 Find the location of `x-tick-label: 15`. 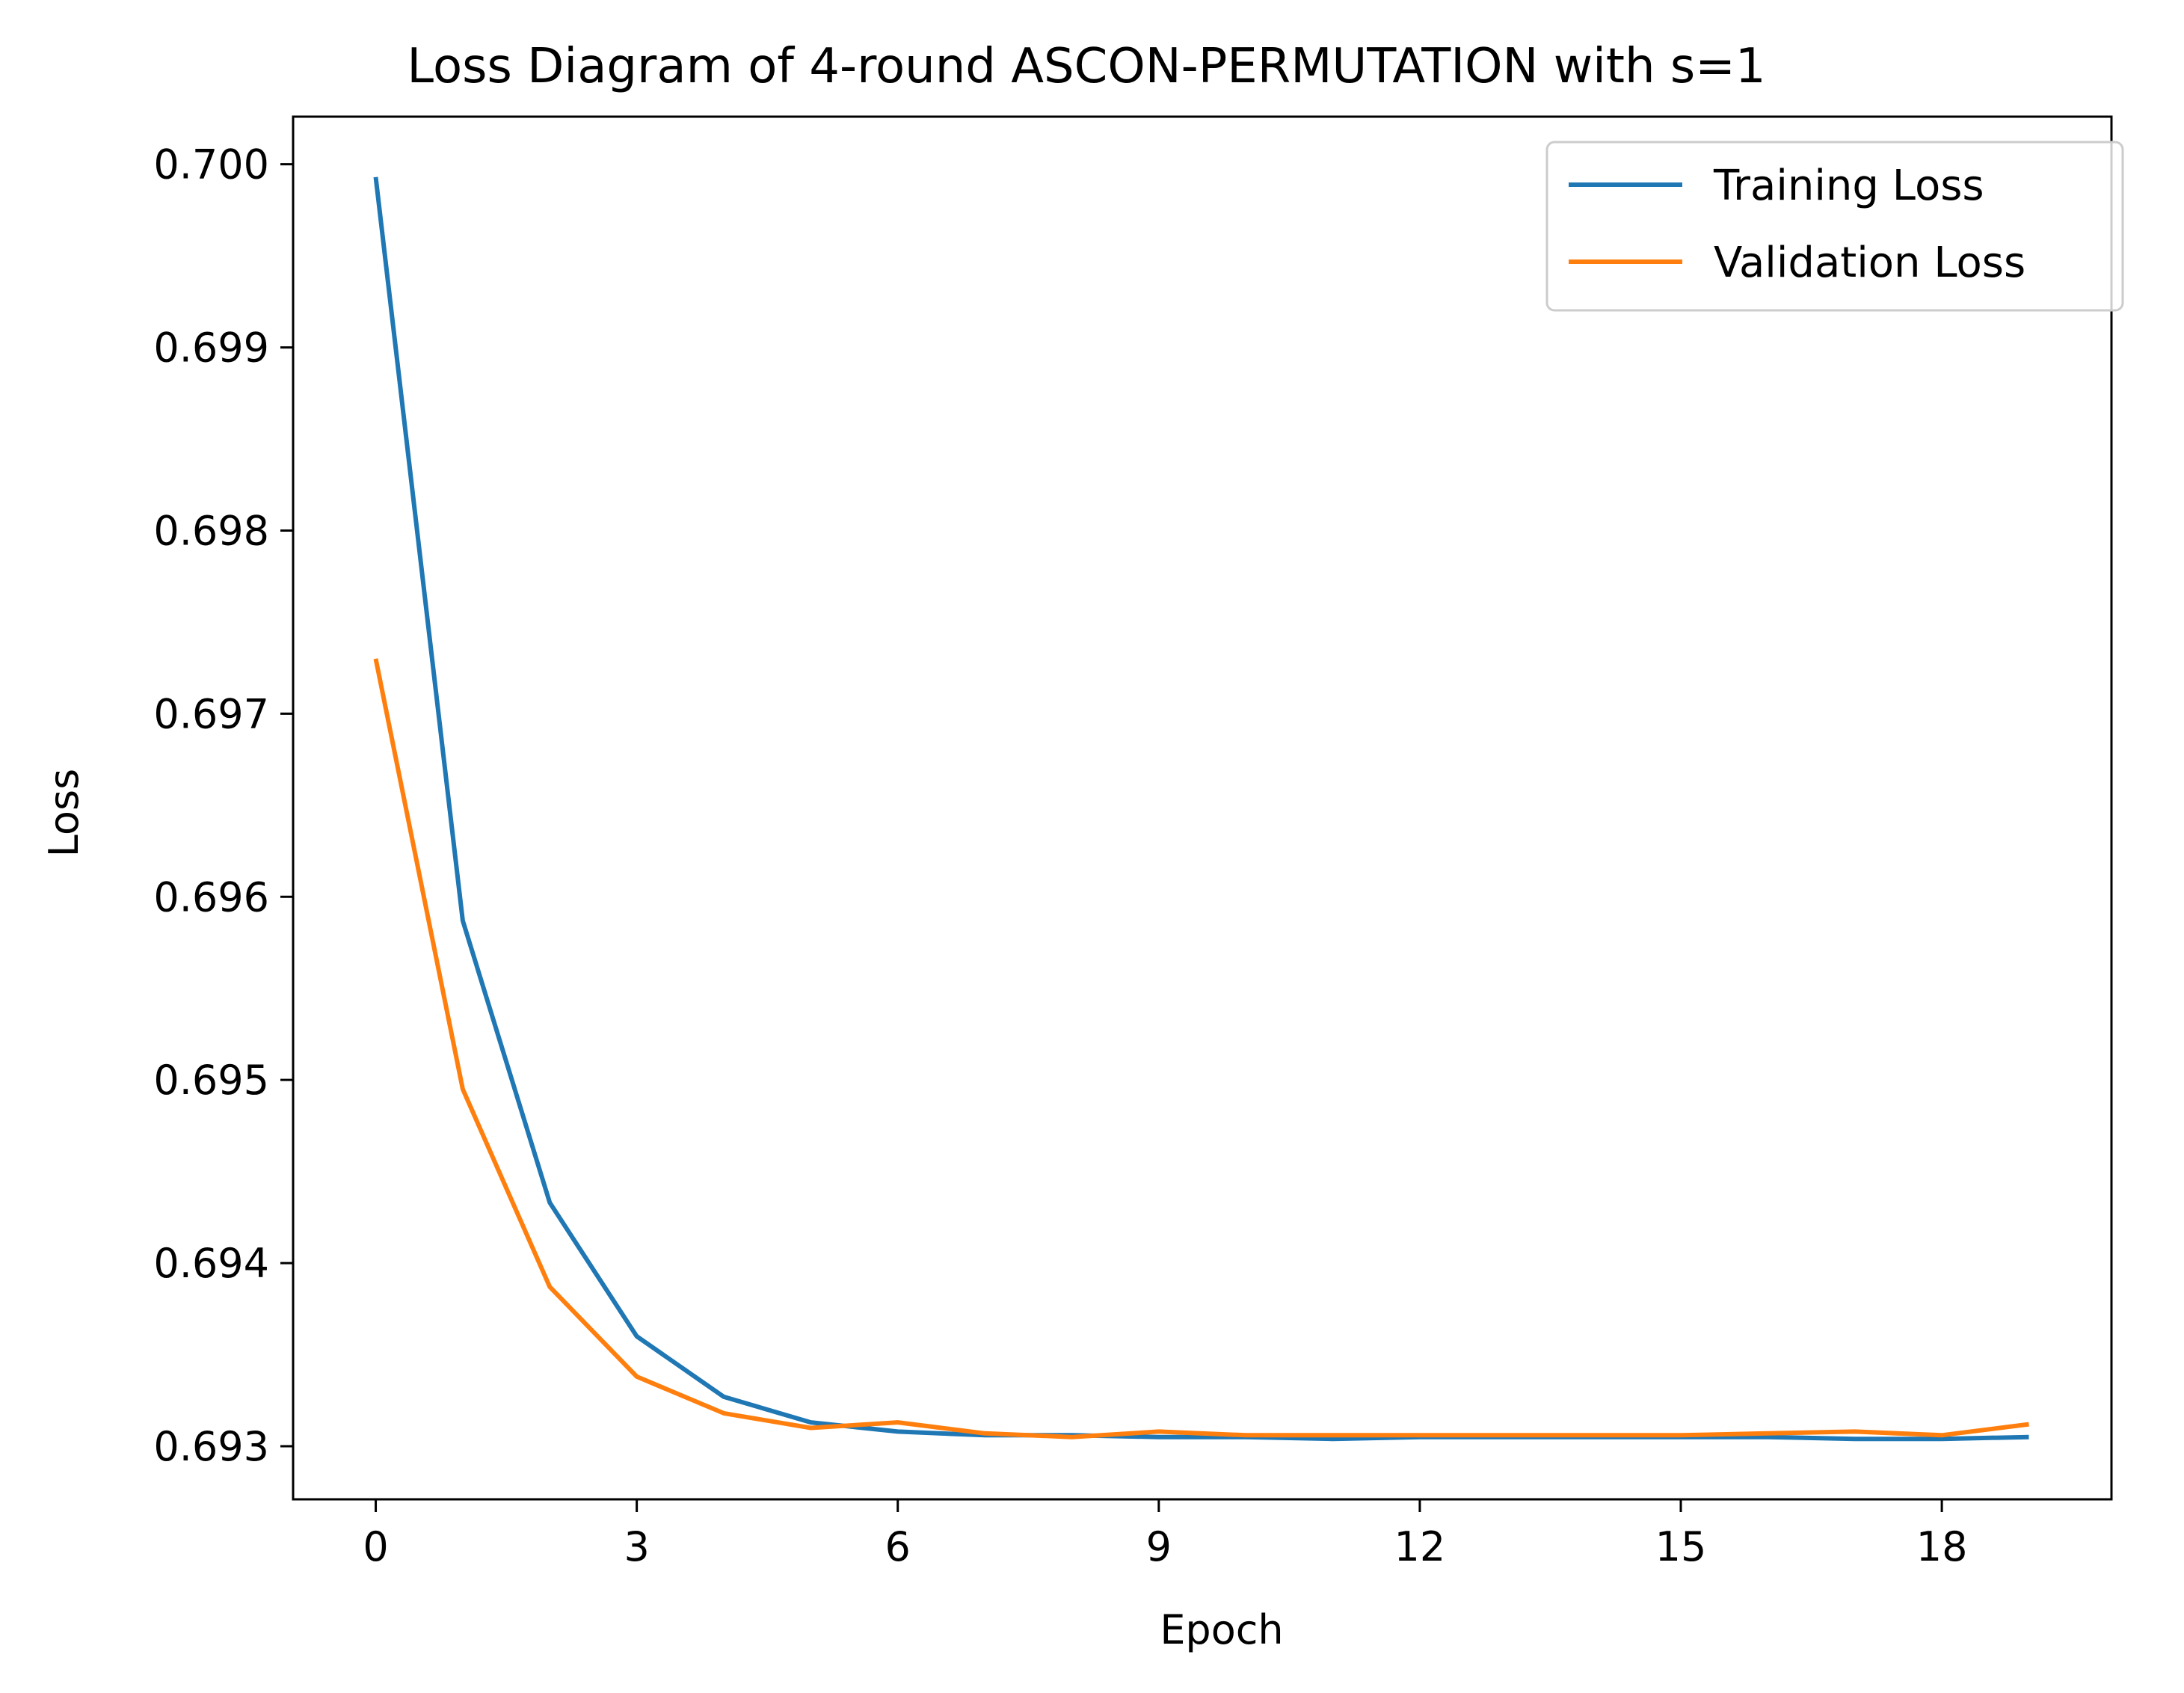

x-tick-label: 15 is located at coordinates (1681, 1547).